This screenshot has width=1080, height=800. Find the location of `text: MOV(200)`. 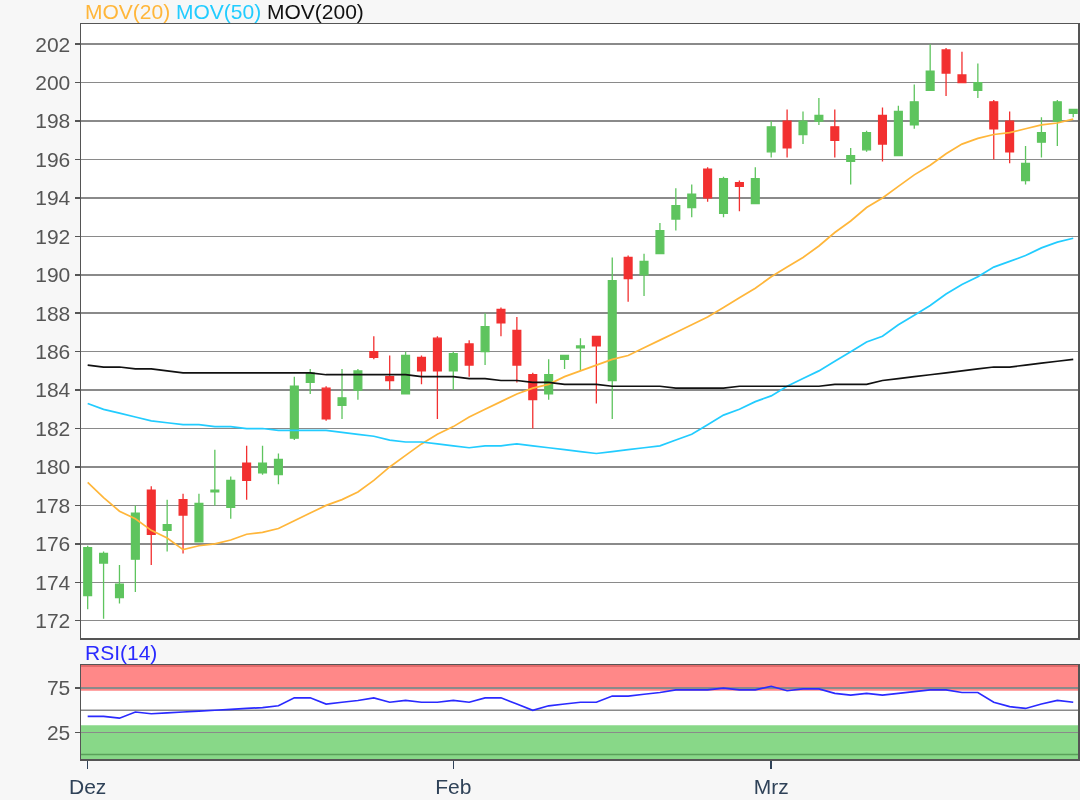

text: MOV(200) is located at coordinates (315, 11).